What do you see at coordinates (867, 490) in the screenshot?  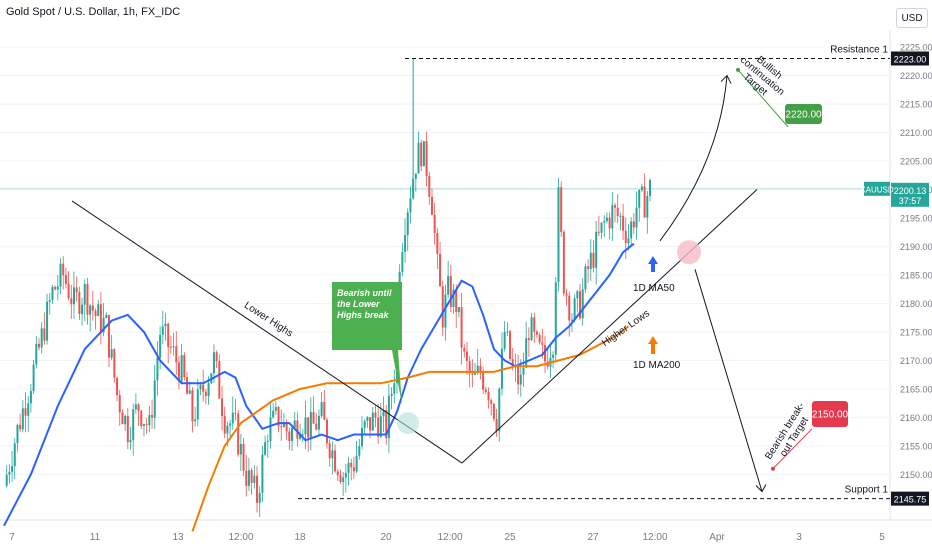 I see `support-label: Support 1` at bounding box center [867, 490].